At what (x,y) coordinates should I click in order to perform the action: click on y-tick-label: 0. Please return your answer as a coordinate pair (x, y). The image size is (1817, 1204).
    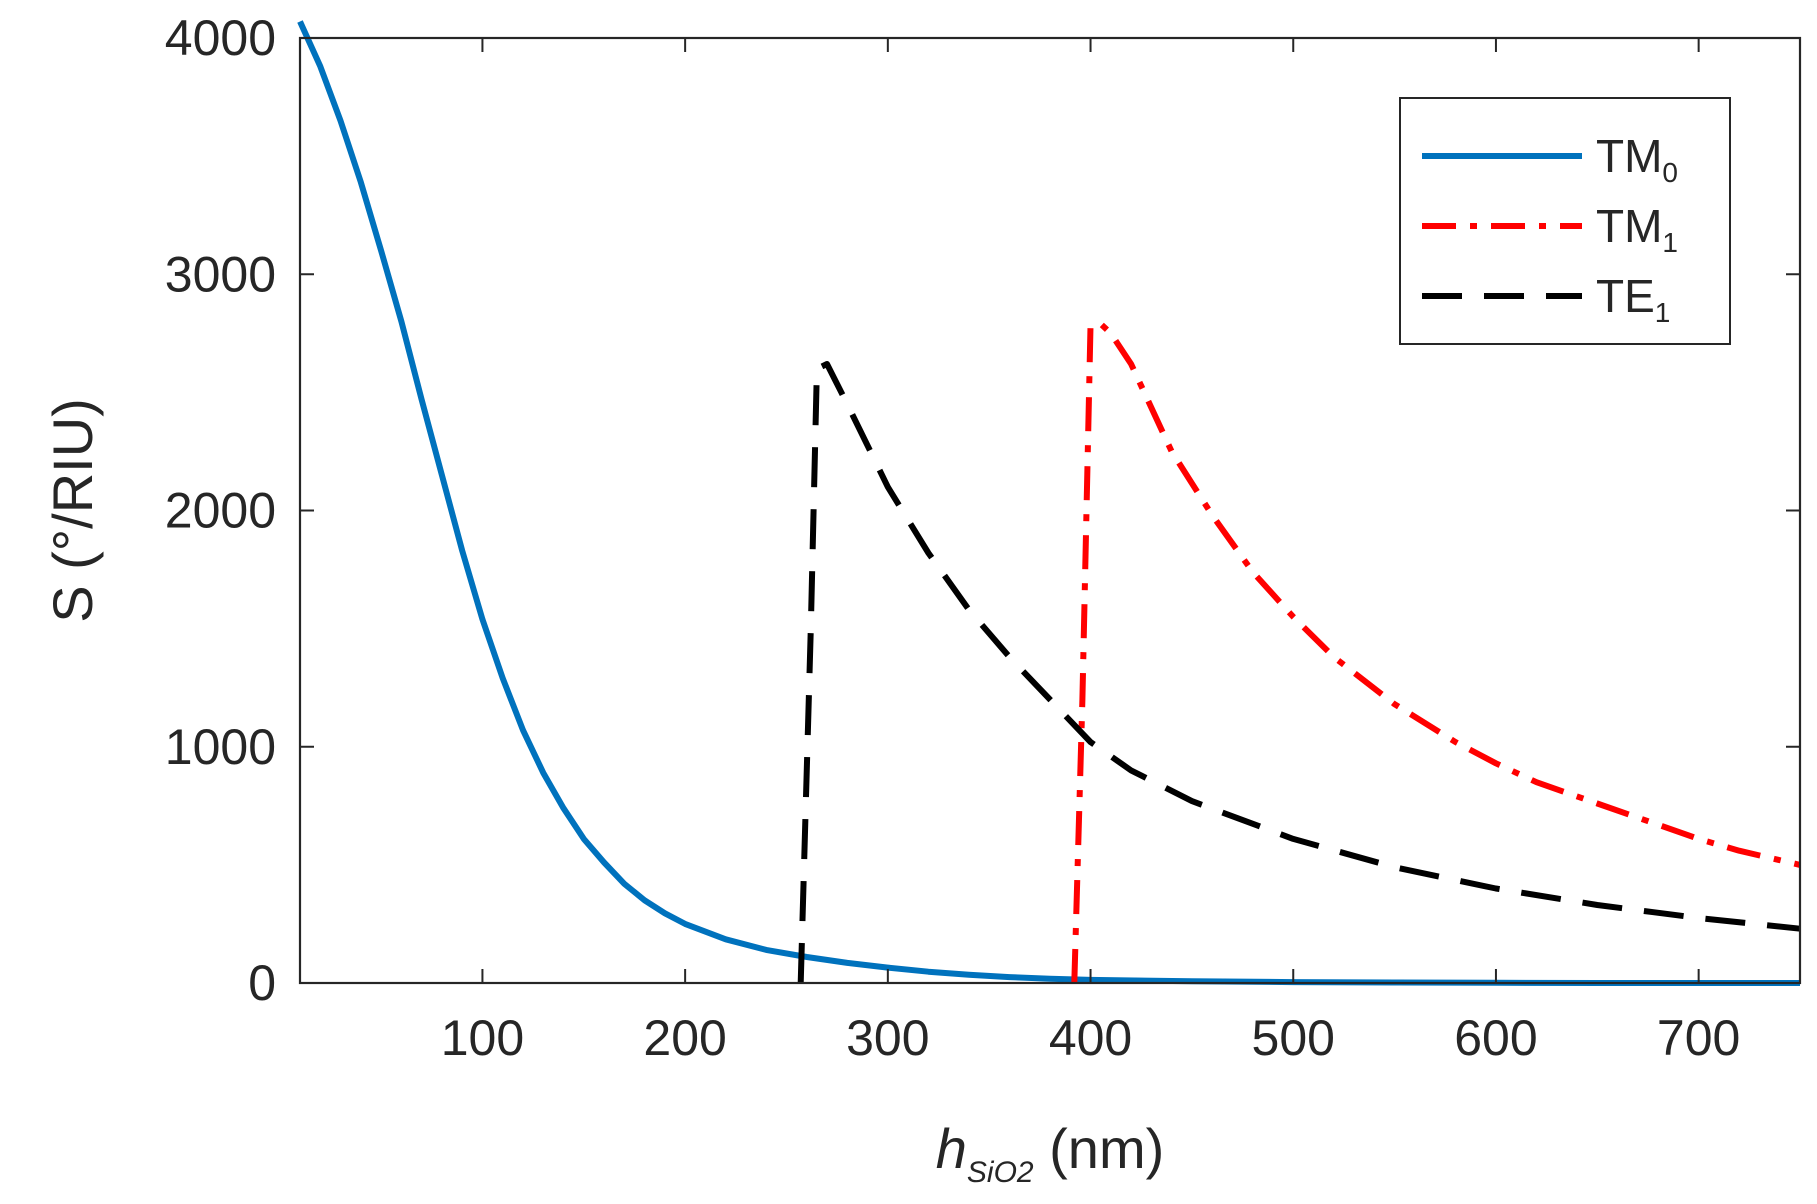
    Looking at the image, I should click on (262, 983).